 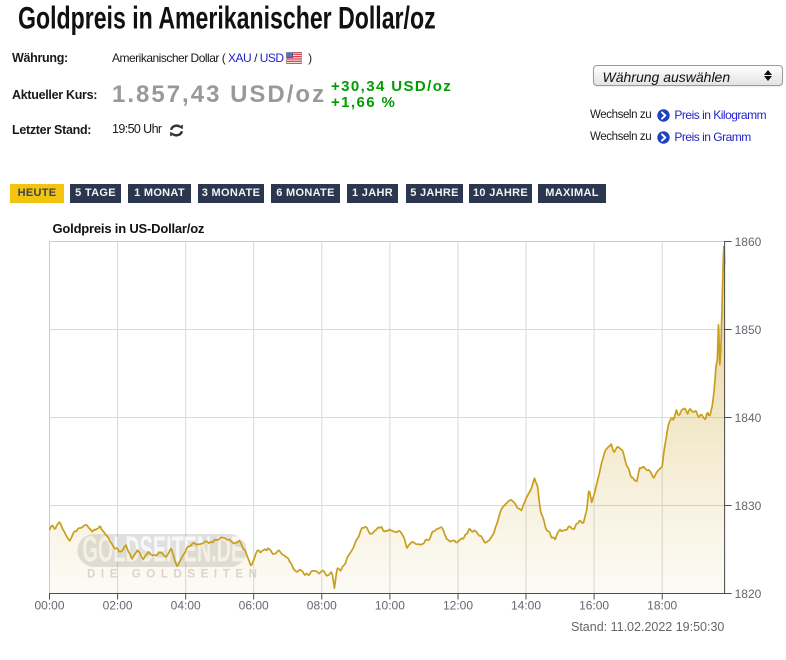 What do you see at coordinates (526, 606) in the screenshot?
I see `svg-text: 14:00` at bounding box center [526, 606].